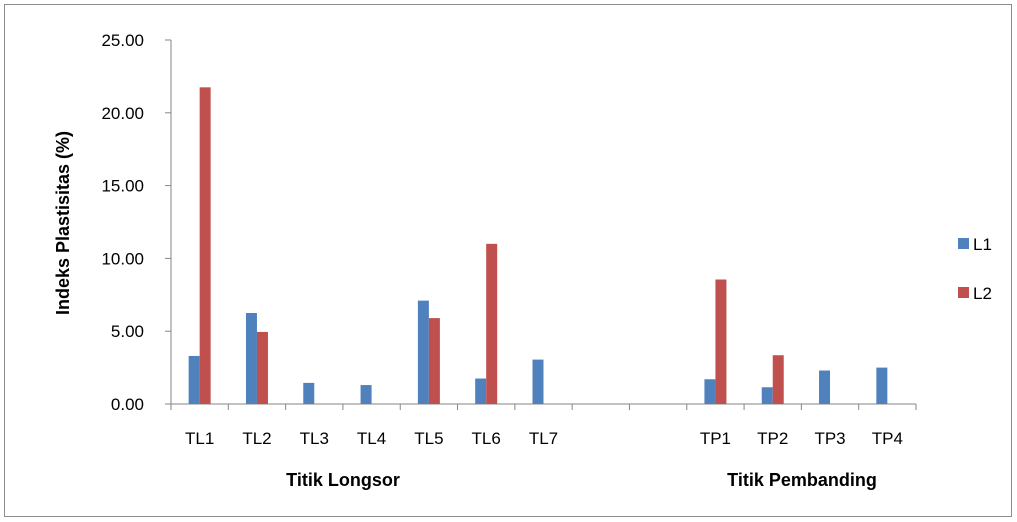 The width and height of the screenshot is (1017, 522). I want to click on x-tick-label: TP4, so click(887, 438).